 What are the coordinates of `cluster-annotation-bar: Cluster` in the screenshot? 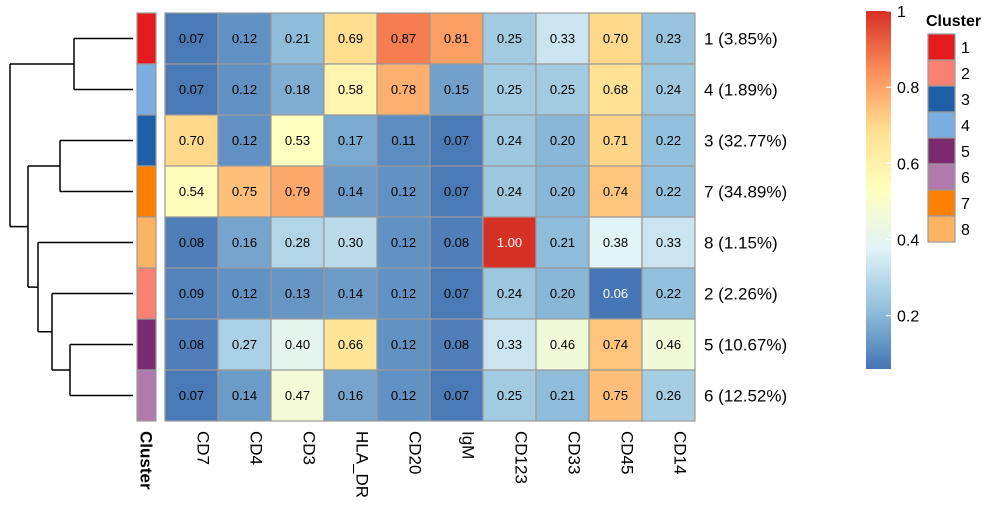 It's located at (146, 251).